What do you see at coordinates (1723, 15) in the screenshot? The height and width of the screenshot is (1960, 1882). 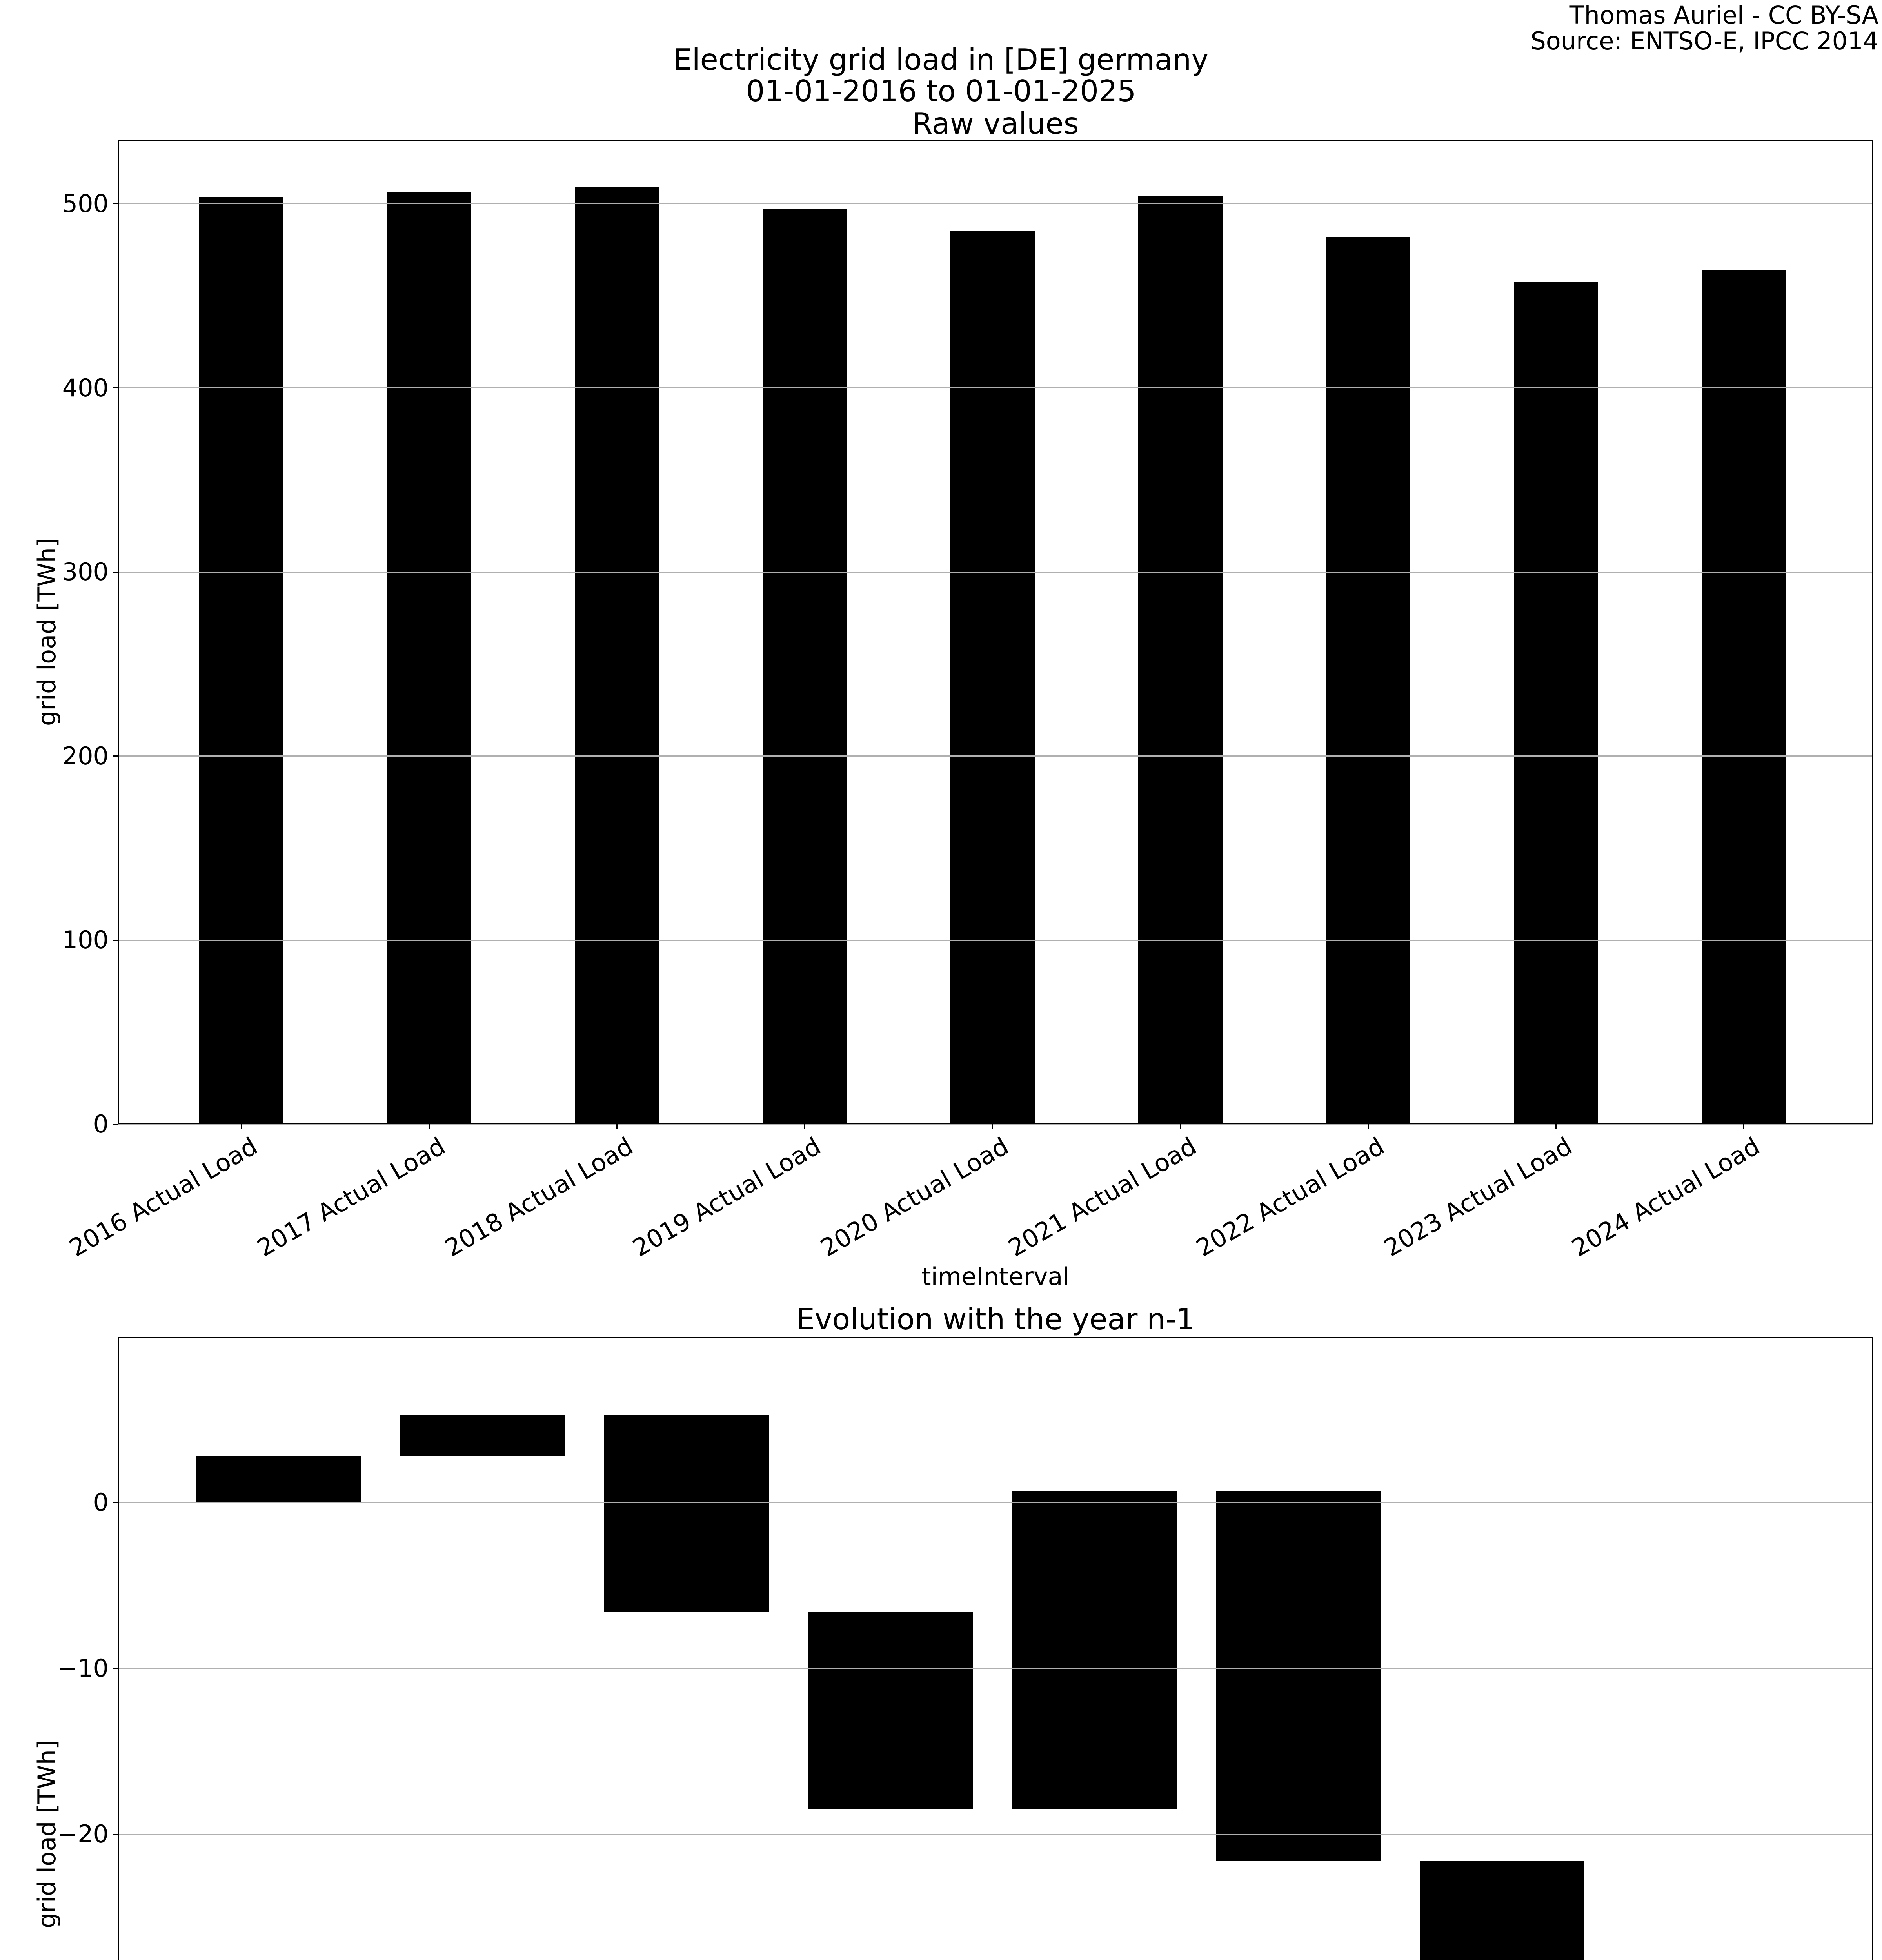 I see `attribution-author: Thomas Auriel - CC BY-SA` at bounding box center [1723, 15].